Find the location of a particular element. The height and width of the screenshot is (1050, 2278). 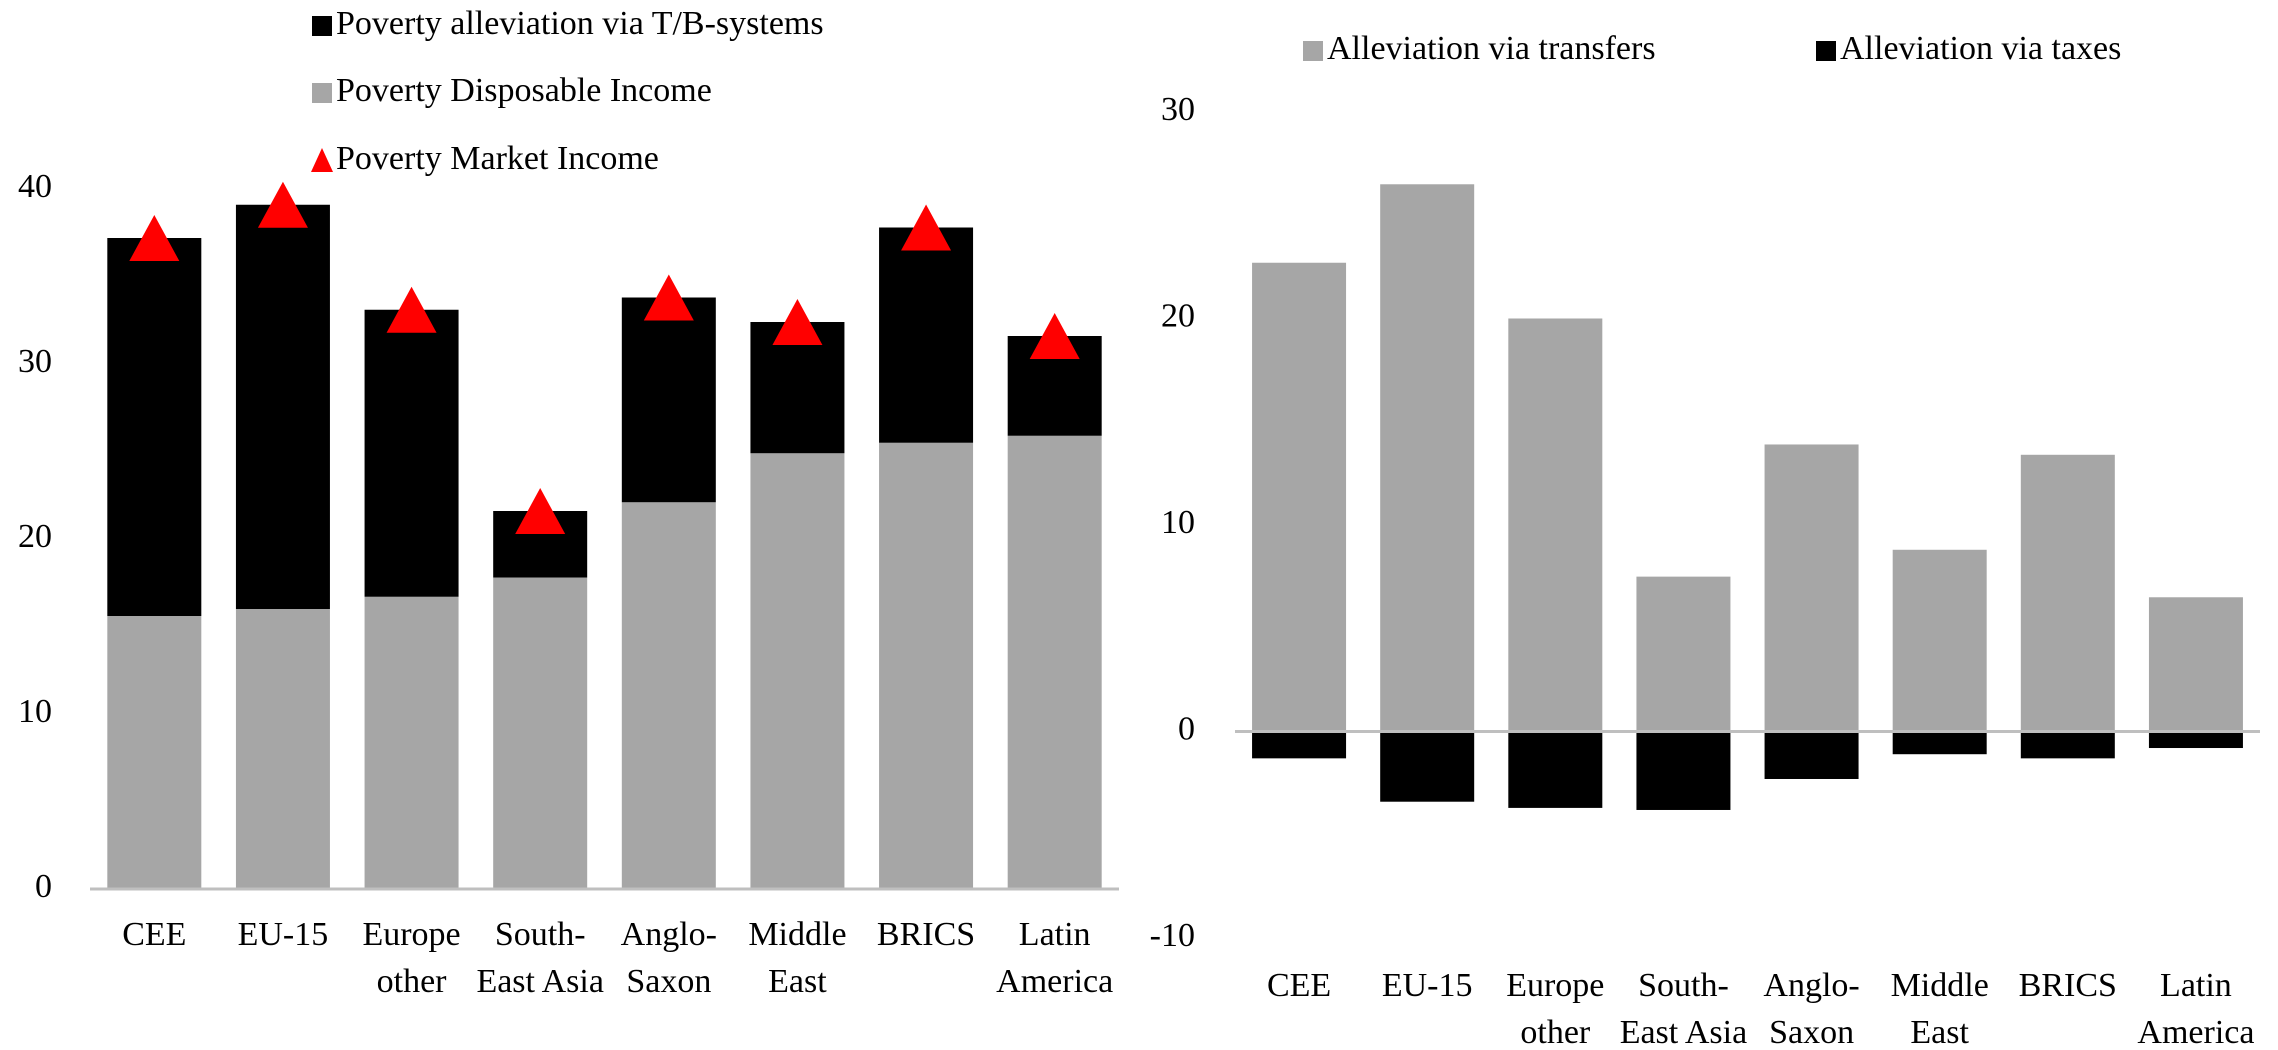

y-tick-label: 40 is located at coordinates (35, 186).